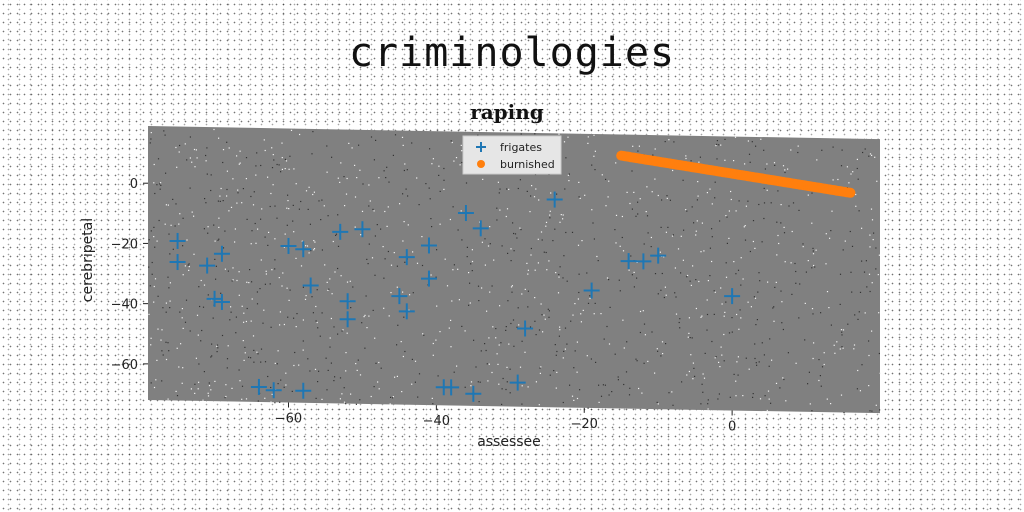  I want to click on y-tick-label: 0, so click(134, 184).